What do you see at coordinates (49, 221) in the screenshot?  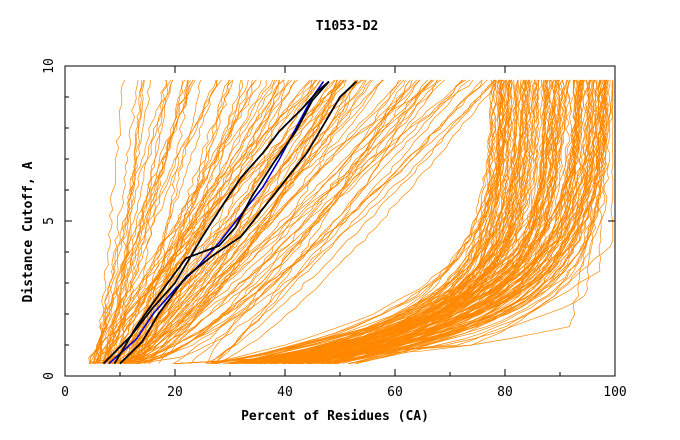 I see `y-tick-label: 5` at bounding box center [49, 221].